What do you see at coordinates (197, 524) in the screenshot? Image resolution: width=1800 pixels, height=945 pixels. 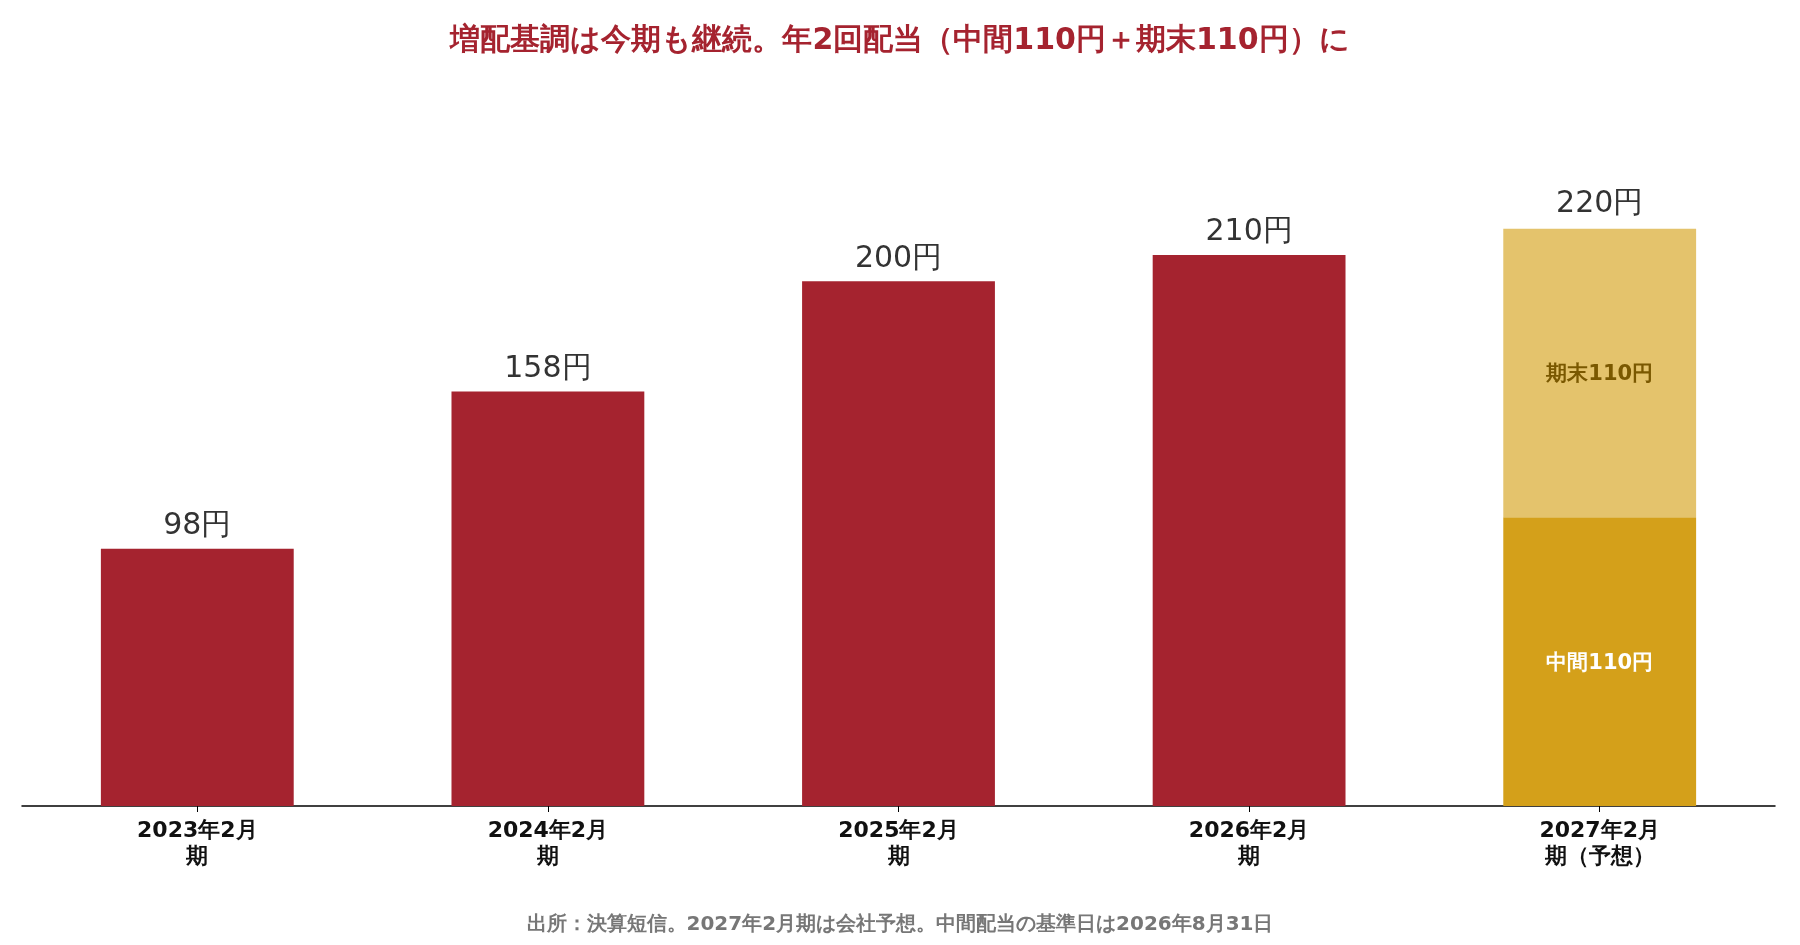 I see `data-label: 98円` at bounding box center [197, 524].